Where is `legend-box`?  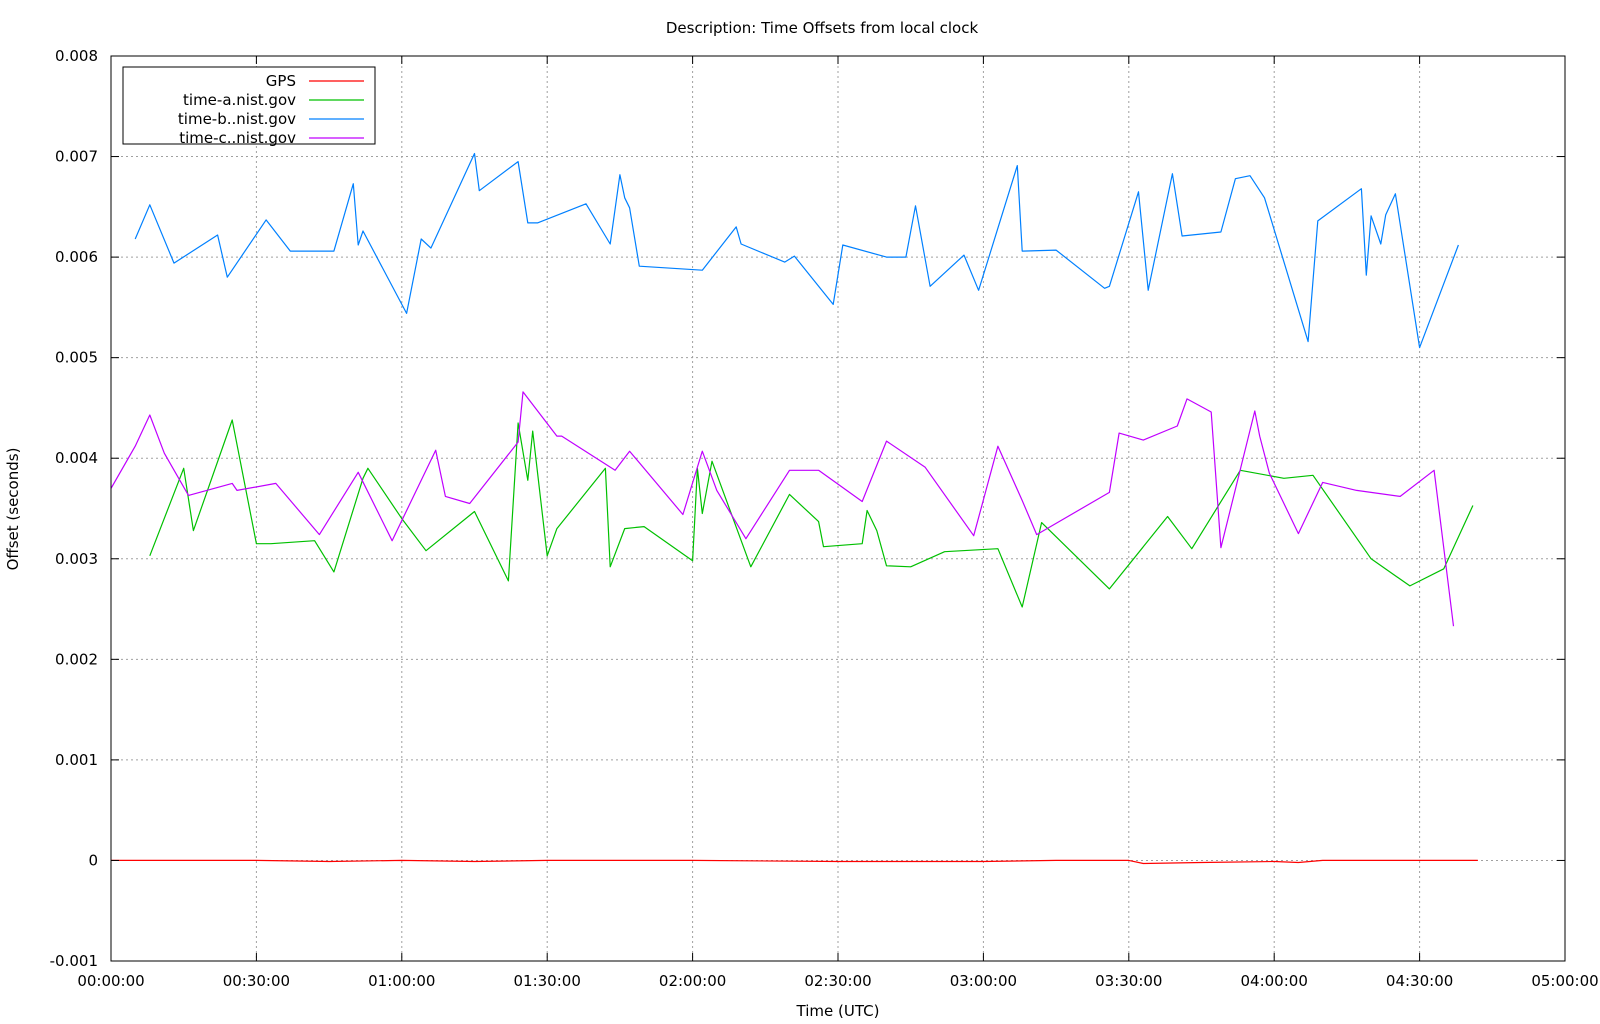 legend-box is located at coordinates (249, 105).